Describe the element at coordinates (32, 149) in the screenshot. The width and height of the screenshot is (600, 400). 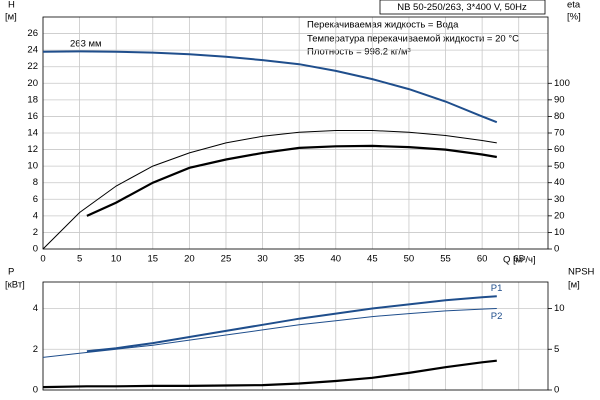
I see `y-tick-label: 12` at that location.